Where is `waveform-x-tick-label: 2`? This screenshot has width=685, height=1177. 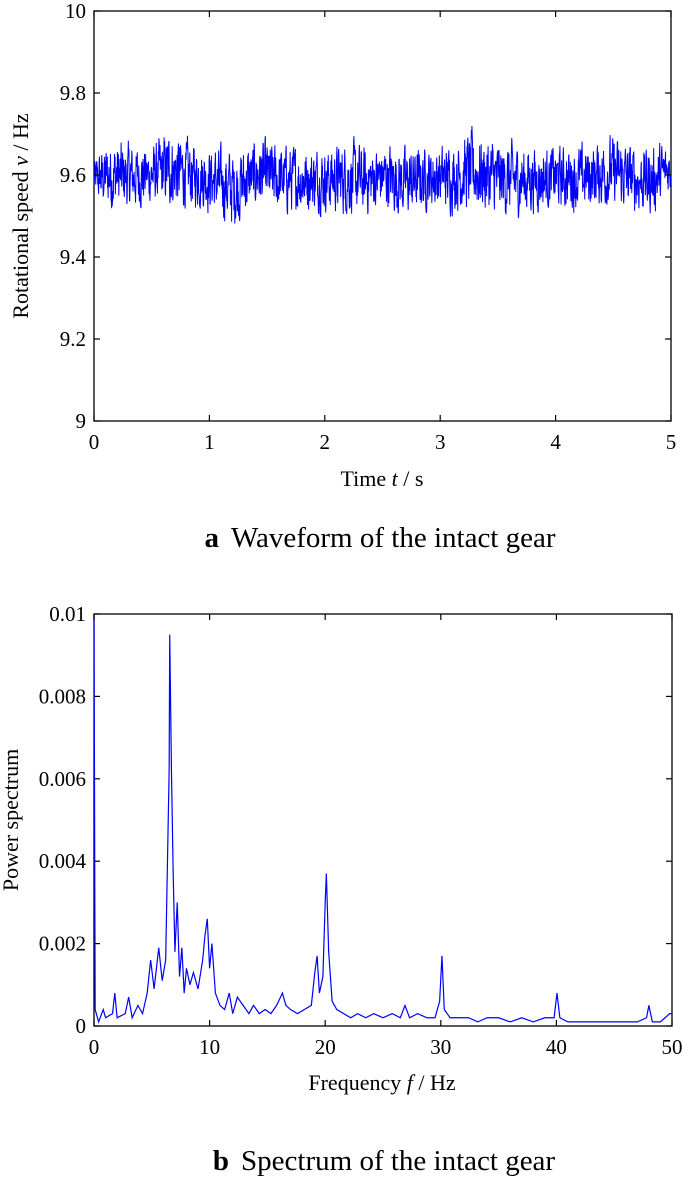
waveform-x-tick-label: 2 is located at coordinates (325, 442).